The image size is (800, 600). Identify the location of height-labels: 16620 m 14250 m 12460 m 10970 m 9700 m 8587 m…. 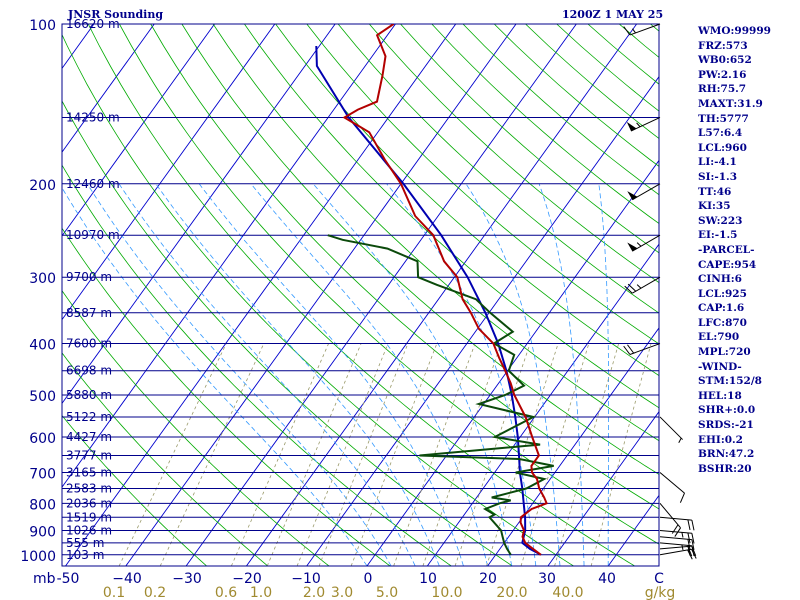
(93, 289).